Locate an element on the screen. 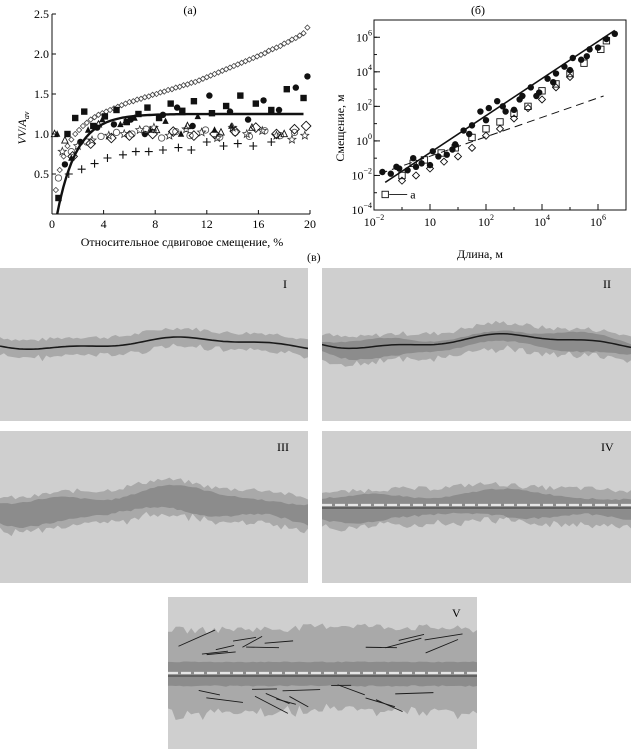  chart-a-x-tick-label: 4 is located at coordinates (104, 224).